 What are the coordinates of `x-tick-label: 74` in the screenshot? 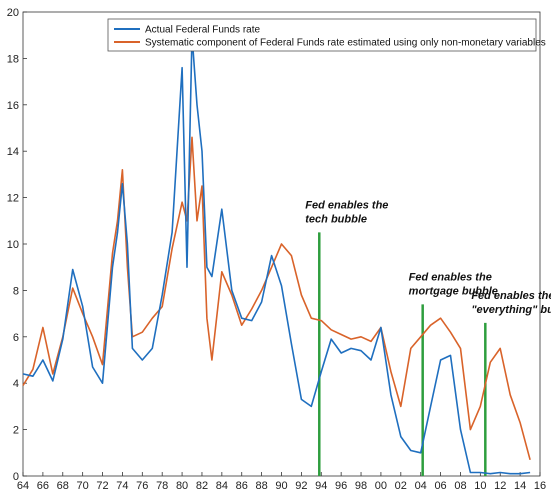 It's located at (122, 486).